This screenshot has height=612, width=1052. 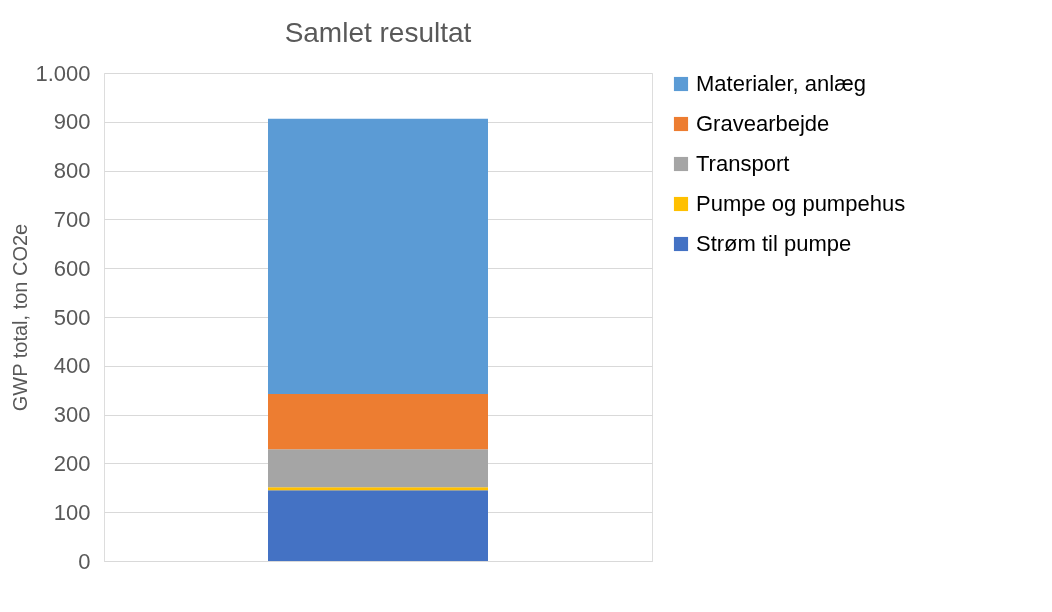 What do you see at coordinates (72, 463) in the screenshot?
I see `y-tick-label: 200` at bounding box center [72, 463].